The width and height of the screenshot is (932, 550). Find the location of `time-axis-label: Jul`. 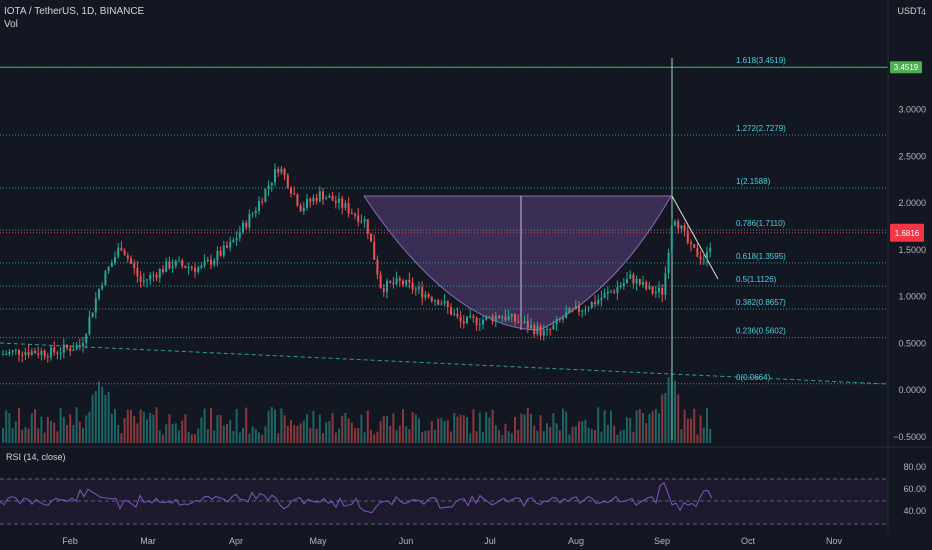

time-axis-label: Jul is located at coordinates (490, 541).